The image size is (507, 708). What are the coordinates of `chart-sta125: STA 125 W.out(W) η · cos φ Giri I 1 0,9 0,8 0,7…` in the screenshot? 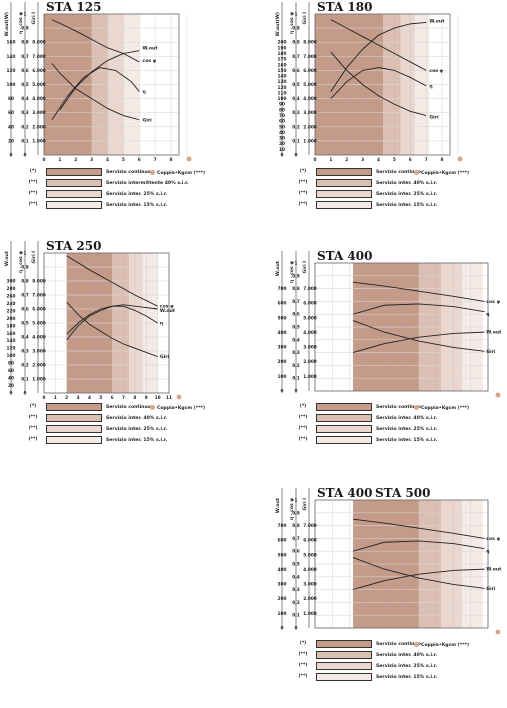 It's located at (99, 85).